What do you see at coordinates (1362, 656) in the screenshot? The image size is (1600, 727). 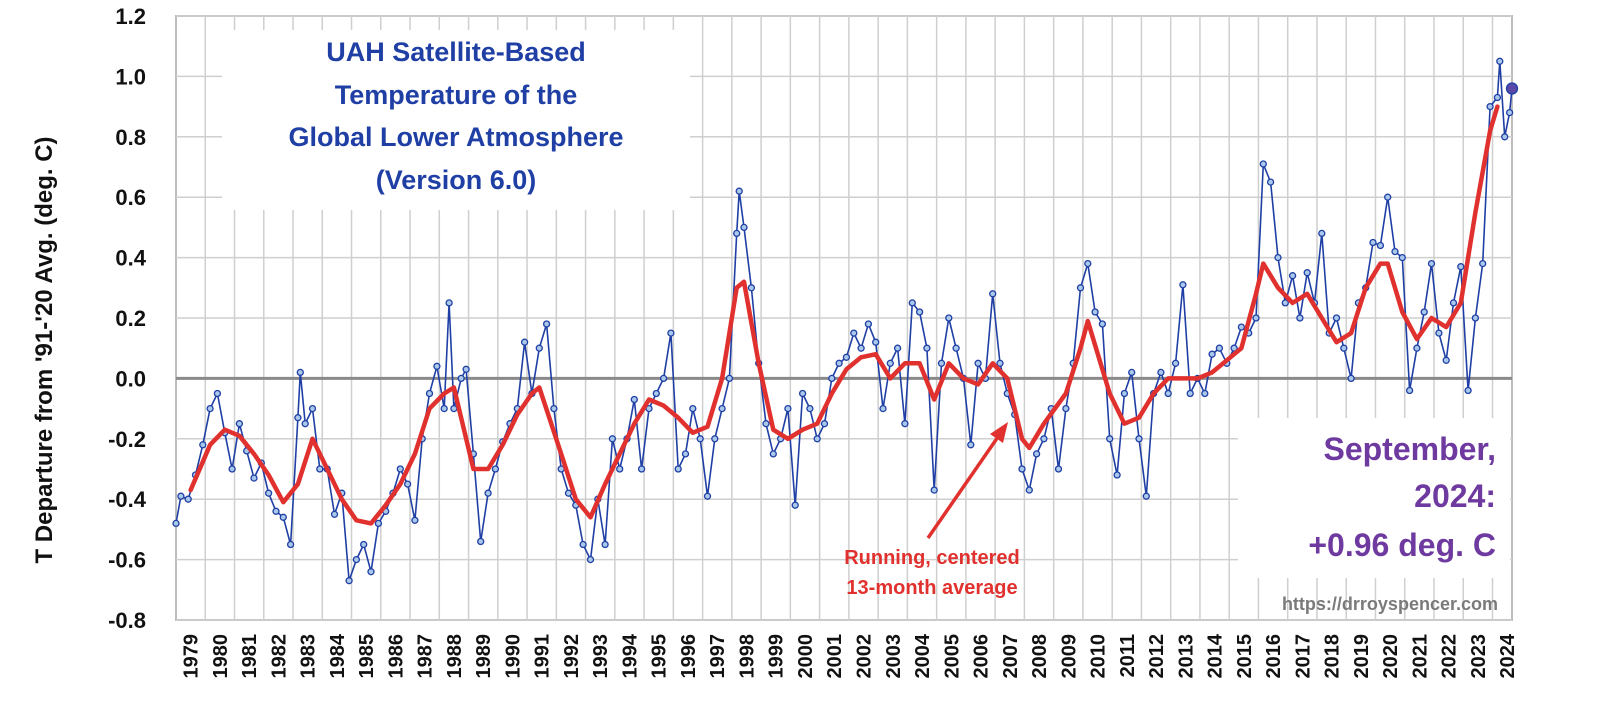 I see `x-tick-label: 2019` at bounding box center [1362, 656].